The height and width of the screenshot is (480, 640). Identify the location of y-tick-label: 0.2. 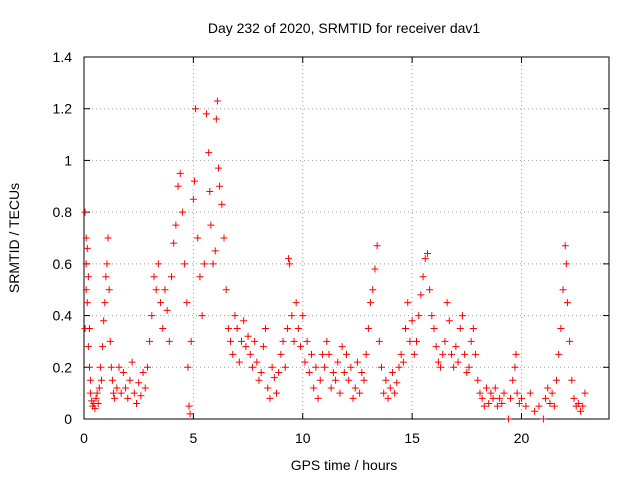
(63, 367).